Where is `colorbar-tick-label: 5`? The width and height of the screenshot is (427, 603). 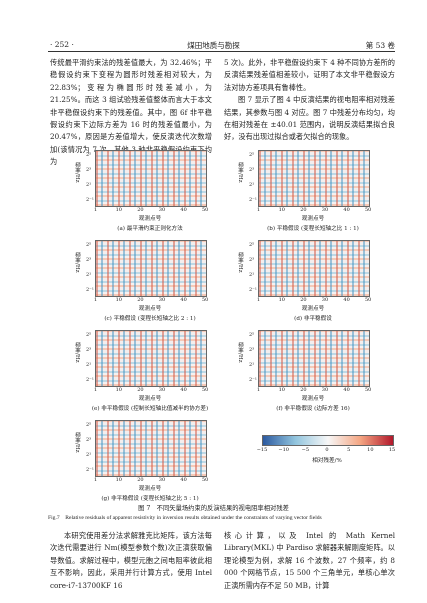
colorbar-tick-label: 5 is located at coordinates (349, 450).